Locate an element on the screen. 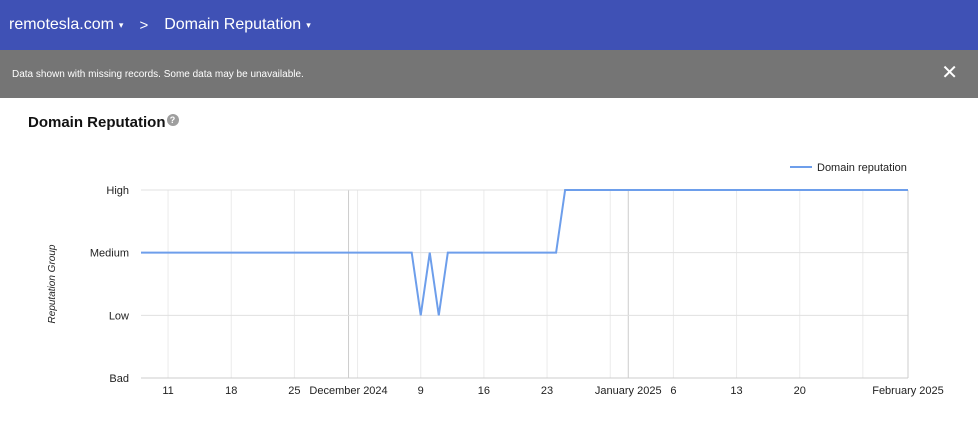  y-tick-label: Bad is located at coordinates (119, 379).